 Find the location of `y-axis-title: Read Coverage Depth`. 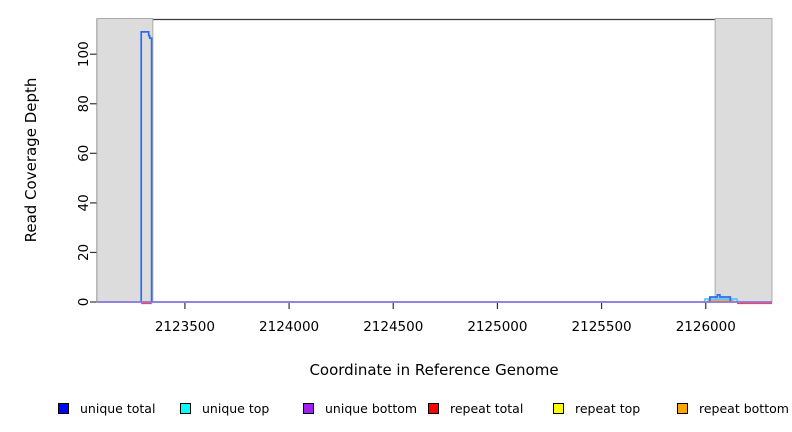

y-axis-title: Read Coverage Depth is located at coordinates (31, 160).